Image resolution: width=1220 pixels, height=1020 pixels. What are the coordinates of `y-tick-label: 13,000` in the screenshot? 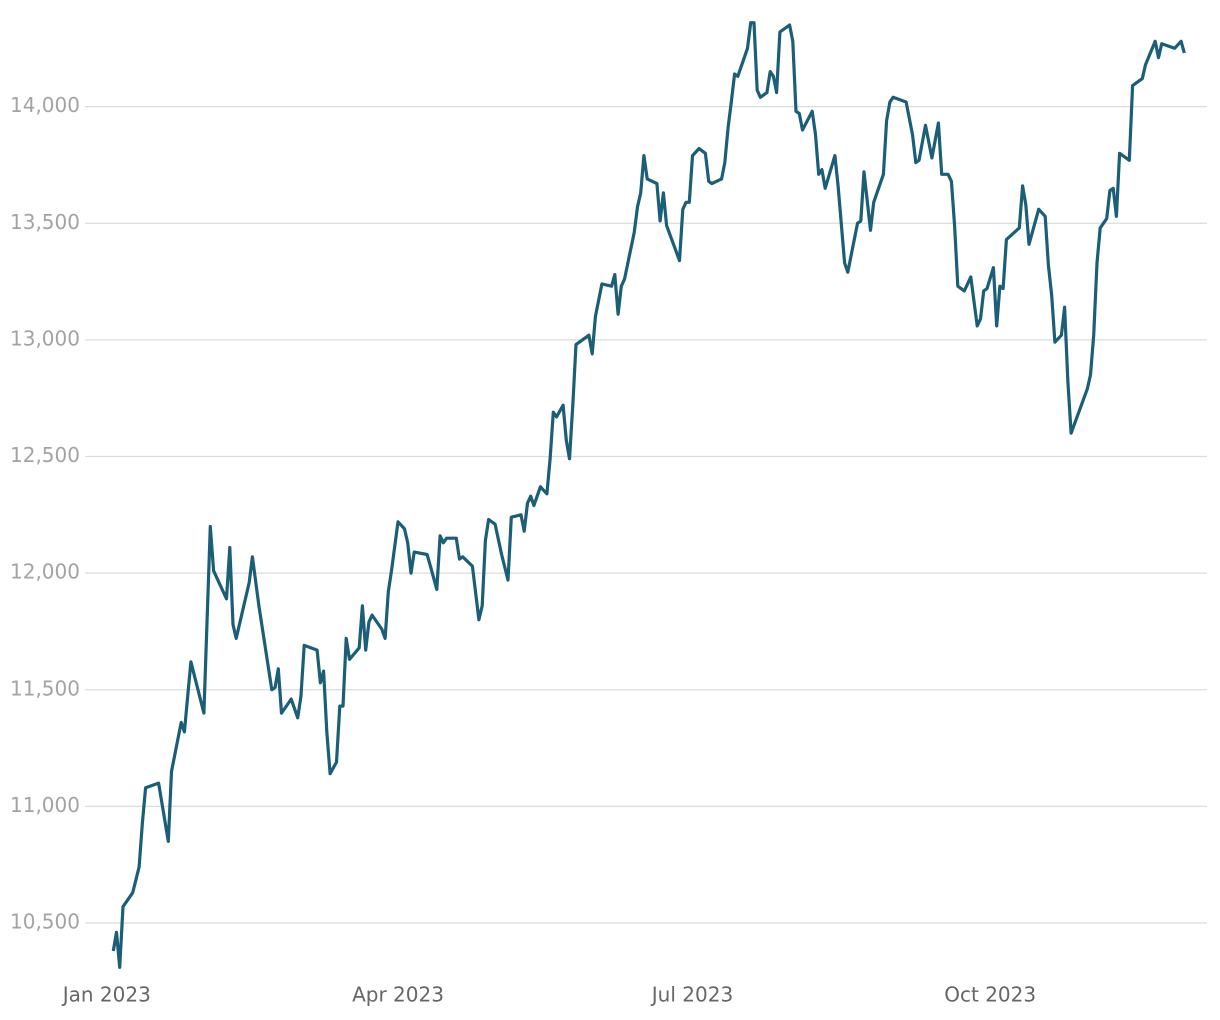 It's located at (45, 338).